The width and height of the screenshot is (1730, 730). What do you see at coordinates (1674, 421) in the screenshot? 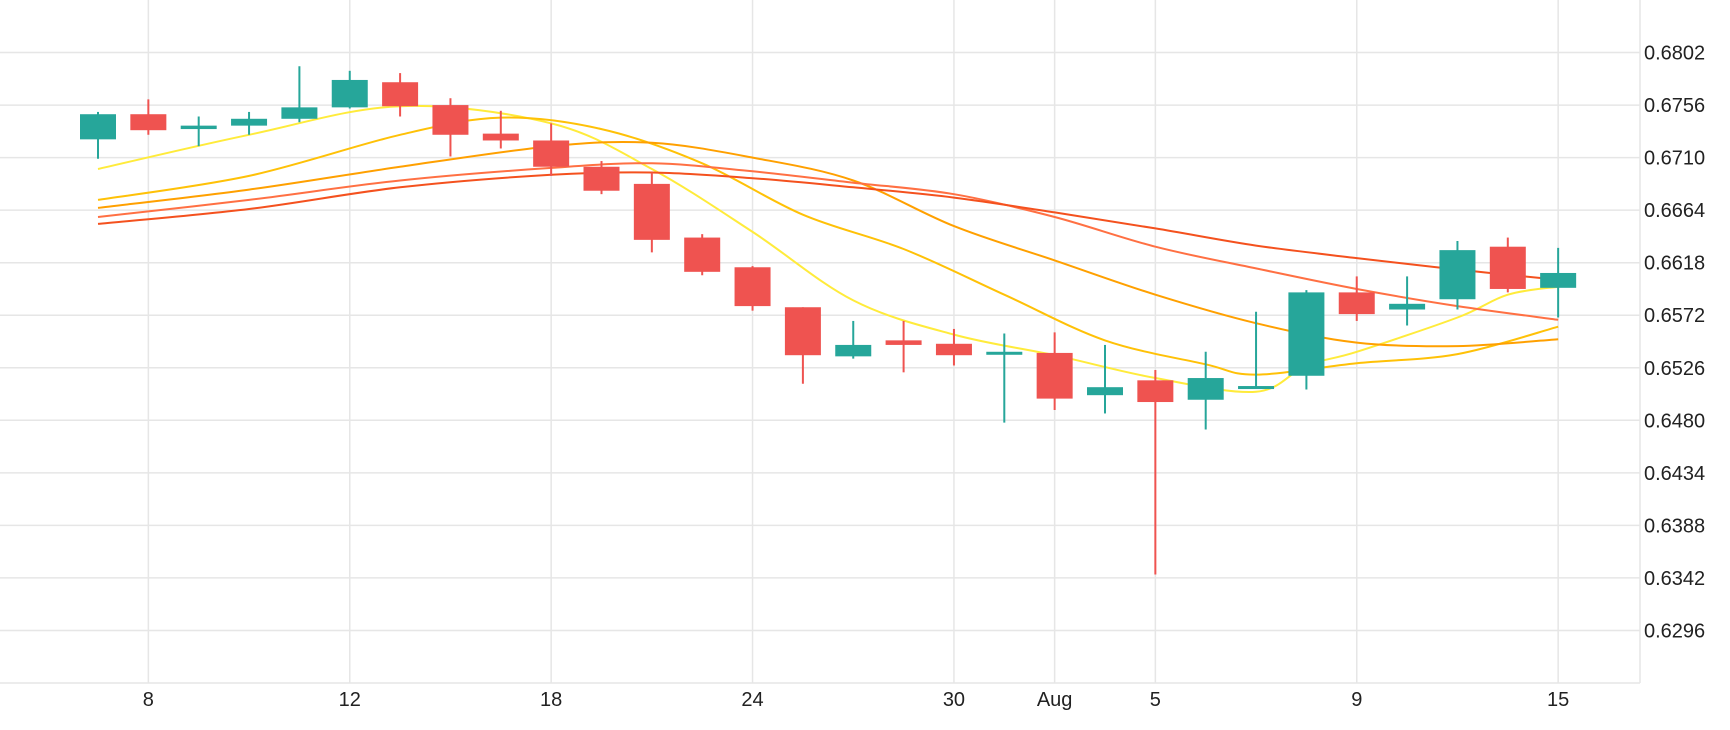
I see `y-tick-label: 0.6480` at bounding box center [1674, 421].